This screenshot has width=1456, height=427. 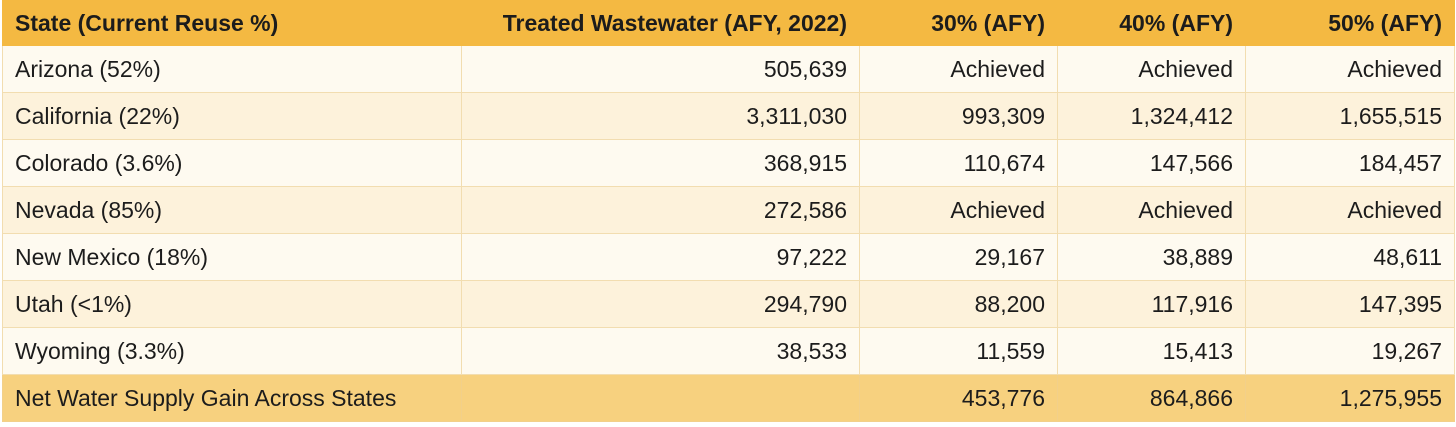 I want to click on cell-50-percent: 1,655,515, so click(x=1350, y=116).